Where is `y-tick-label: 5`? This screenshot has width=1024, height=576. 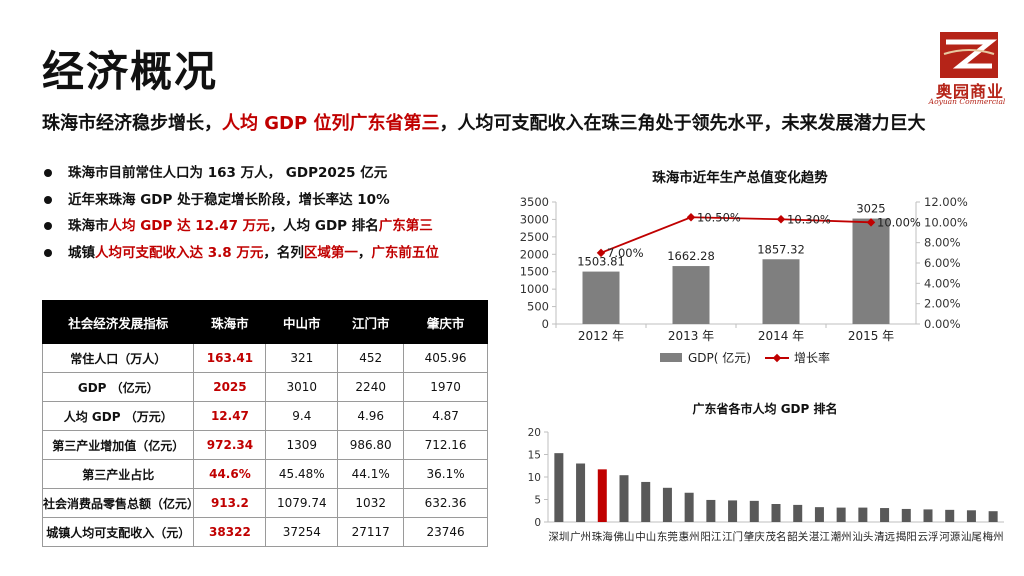 y-tick-label: 5 is located at coordinates (537, 501).